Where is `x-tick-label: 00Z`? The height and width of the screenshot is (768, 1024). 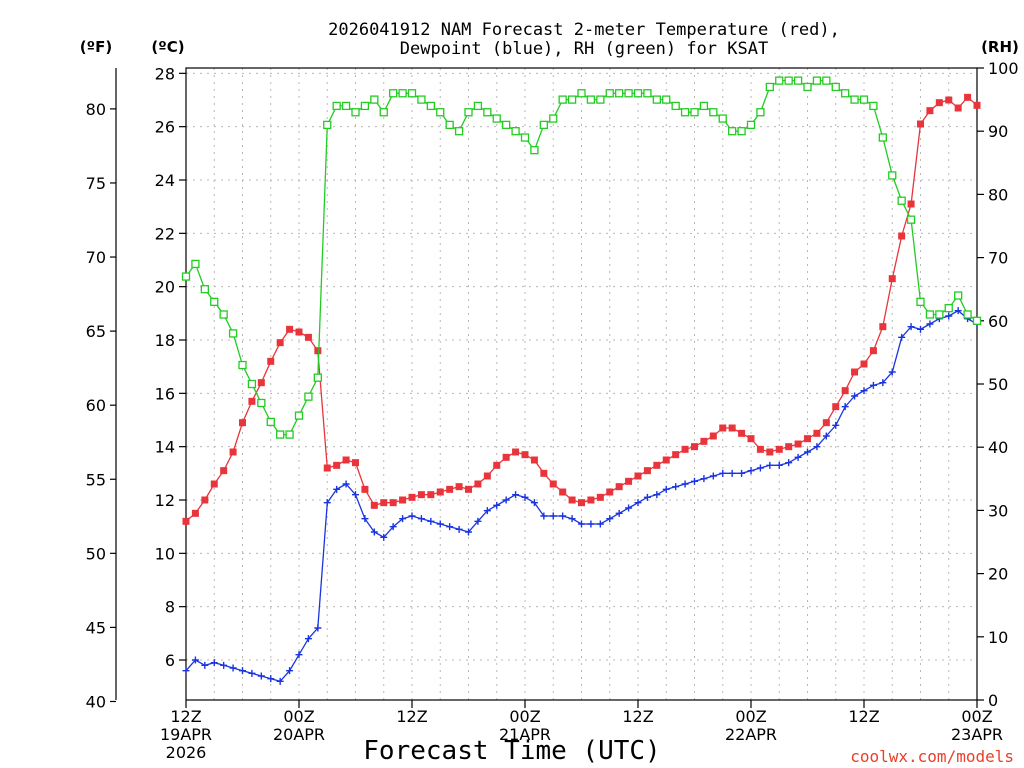
x-tick-label: 00Z is located at coordinates (976, 716).